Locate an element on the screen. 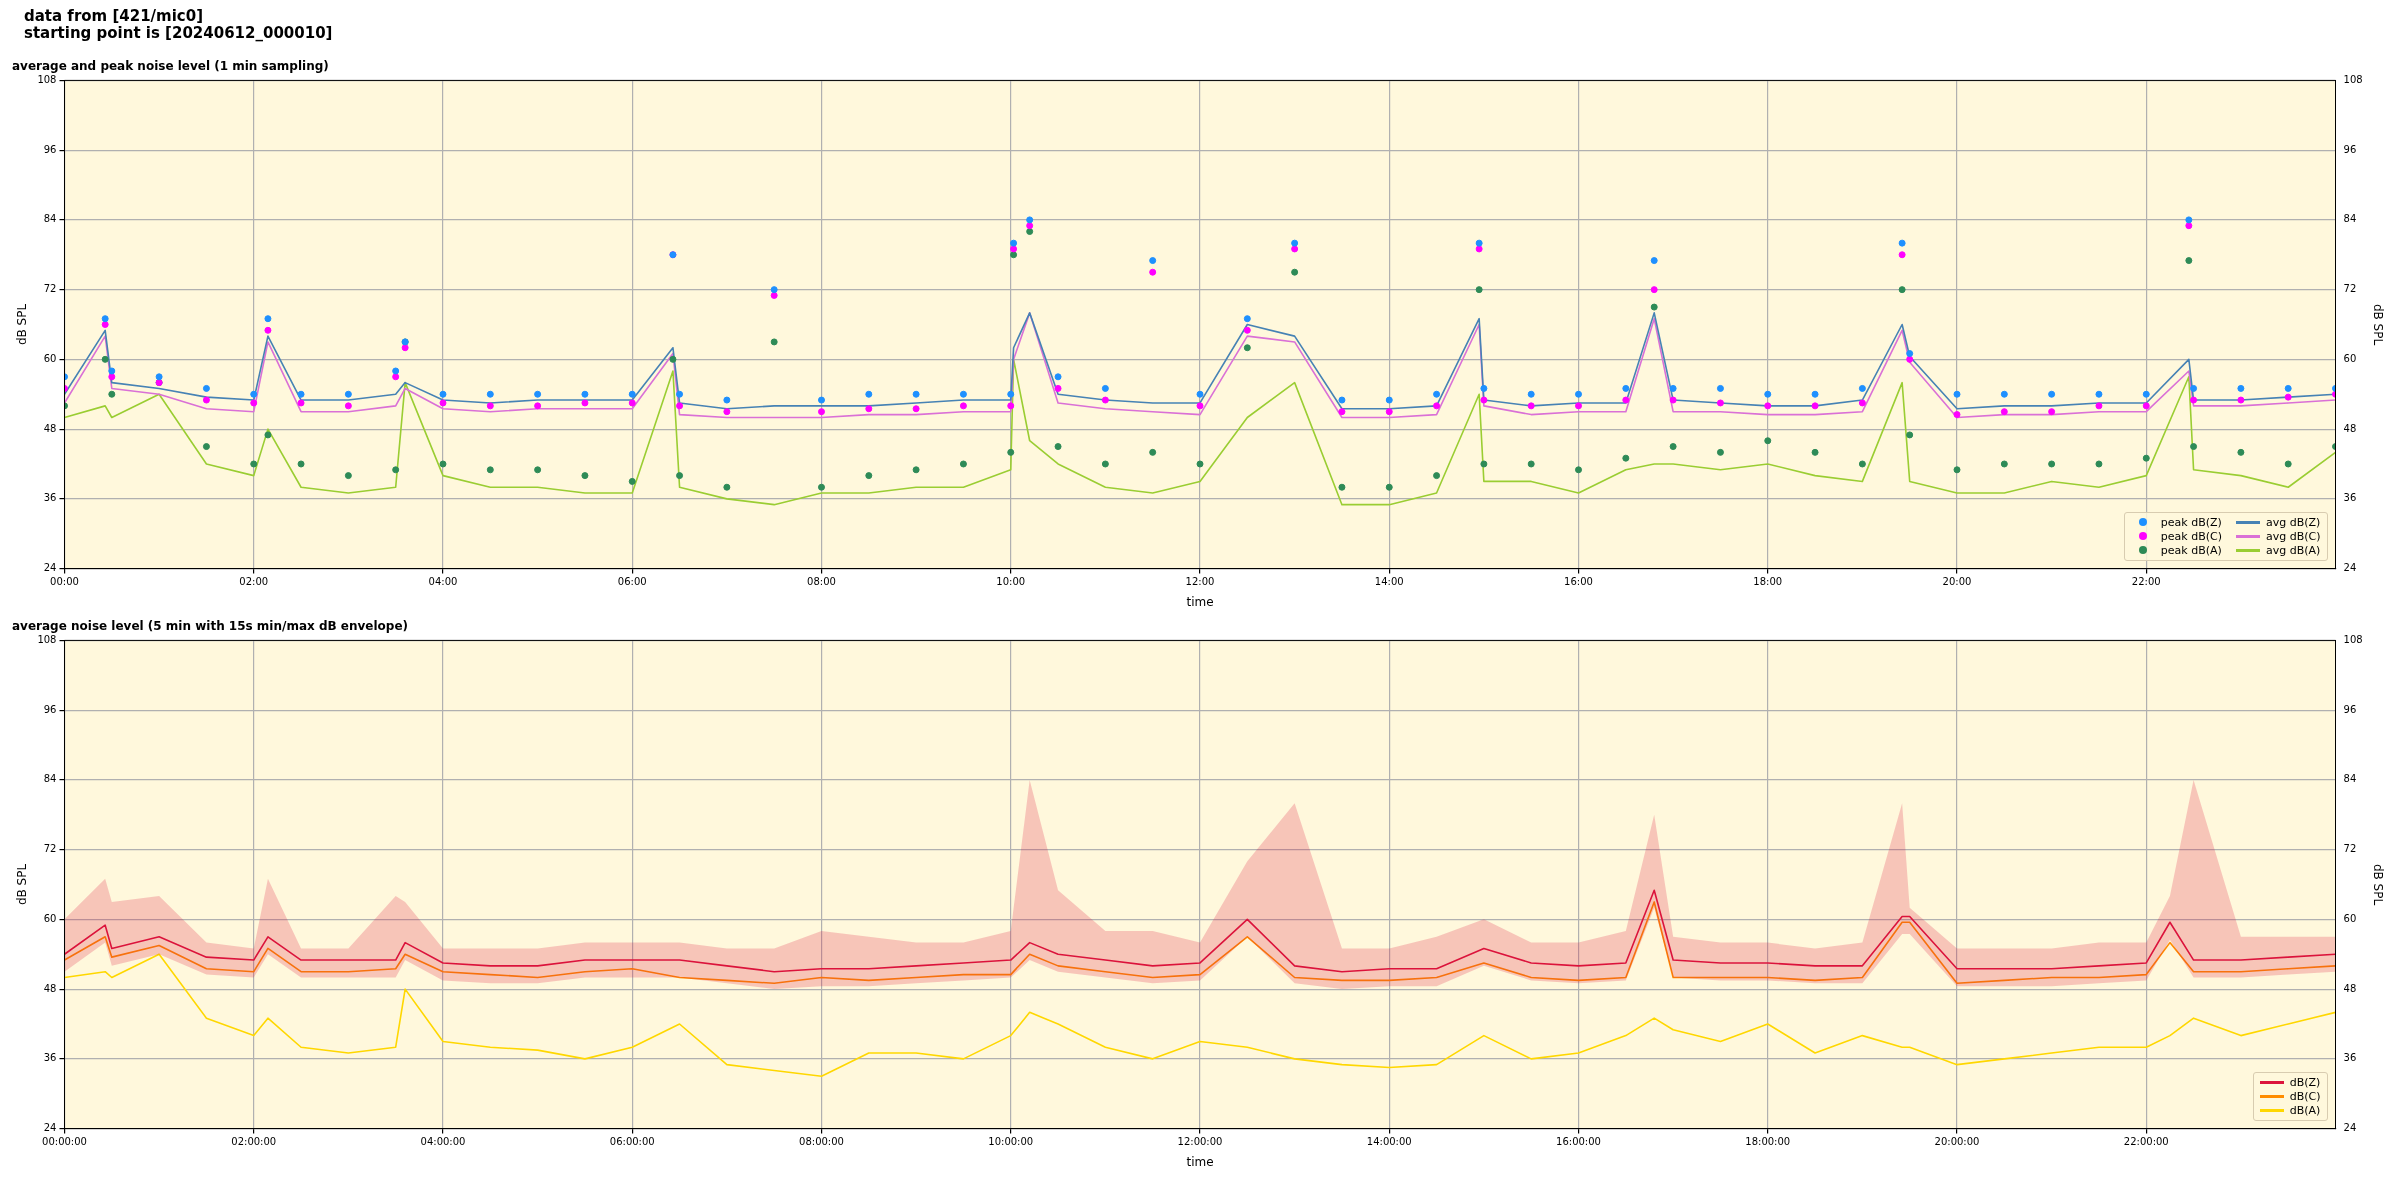 The height and width of the screenshot is (1200, 2400). x-tick-label: 14:00:00 is located at coordinates (1389, 1142).